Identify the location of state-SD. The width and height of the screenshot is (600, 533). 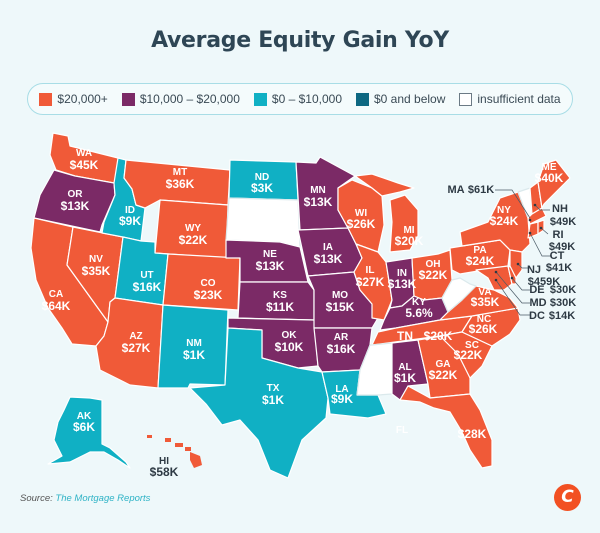
(263, 222).